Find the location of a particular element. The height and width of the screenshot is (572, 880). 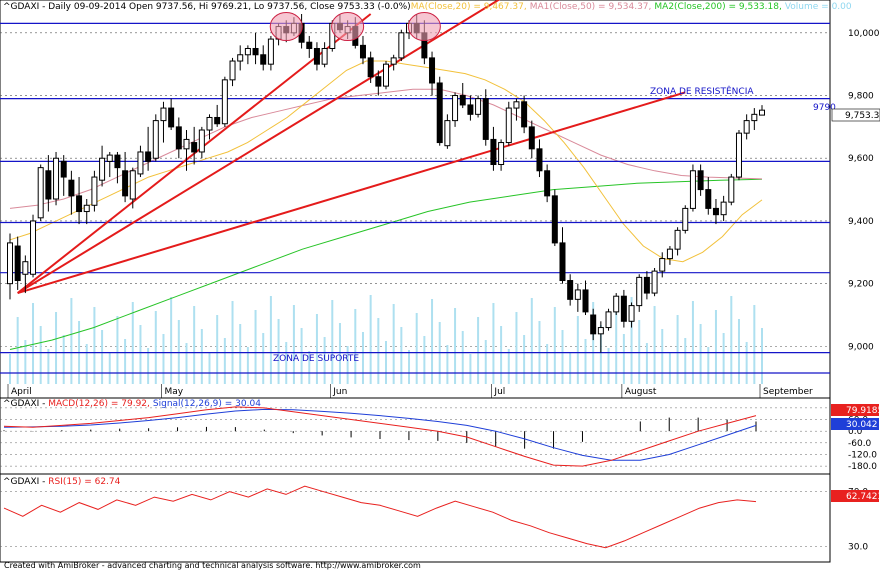

macd-tick-label: -120.0 is located at coordinates (862, 455).